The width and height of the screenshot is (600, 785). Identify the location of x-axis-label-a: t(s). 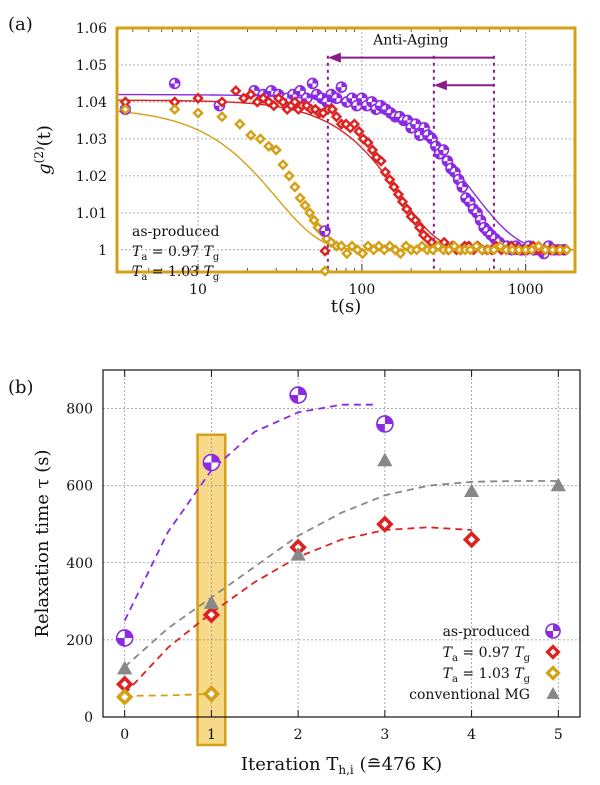
(346, 306).